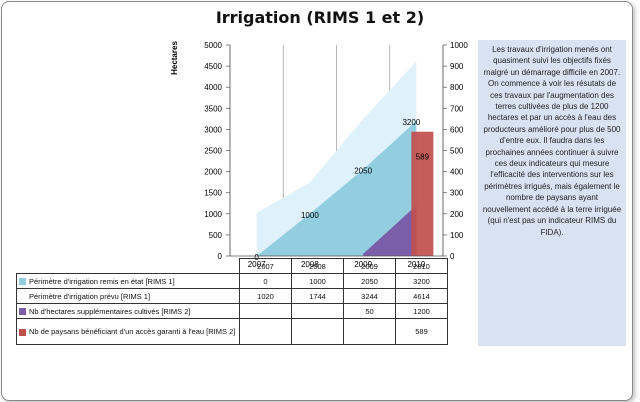  Describe the element at coordinates (422, 193) in the screenshot. I see `bar-farmers-access` at that location.